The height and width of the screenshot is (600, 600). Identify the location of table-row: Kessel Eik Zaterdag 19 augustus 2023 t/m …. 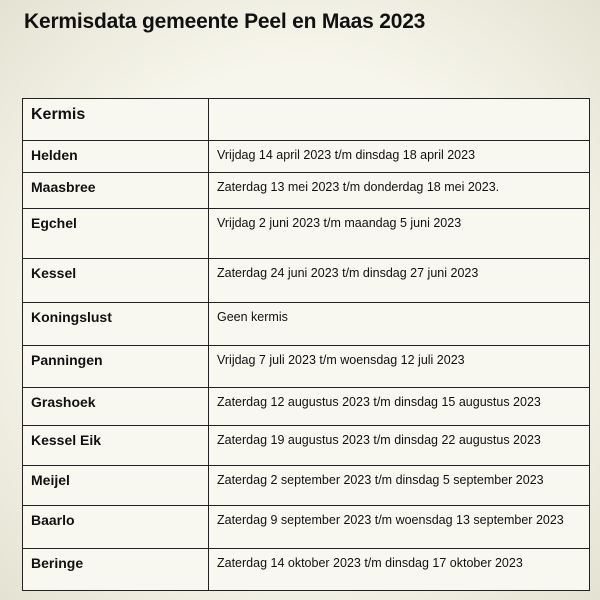
(306, 445).